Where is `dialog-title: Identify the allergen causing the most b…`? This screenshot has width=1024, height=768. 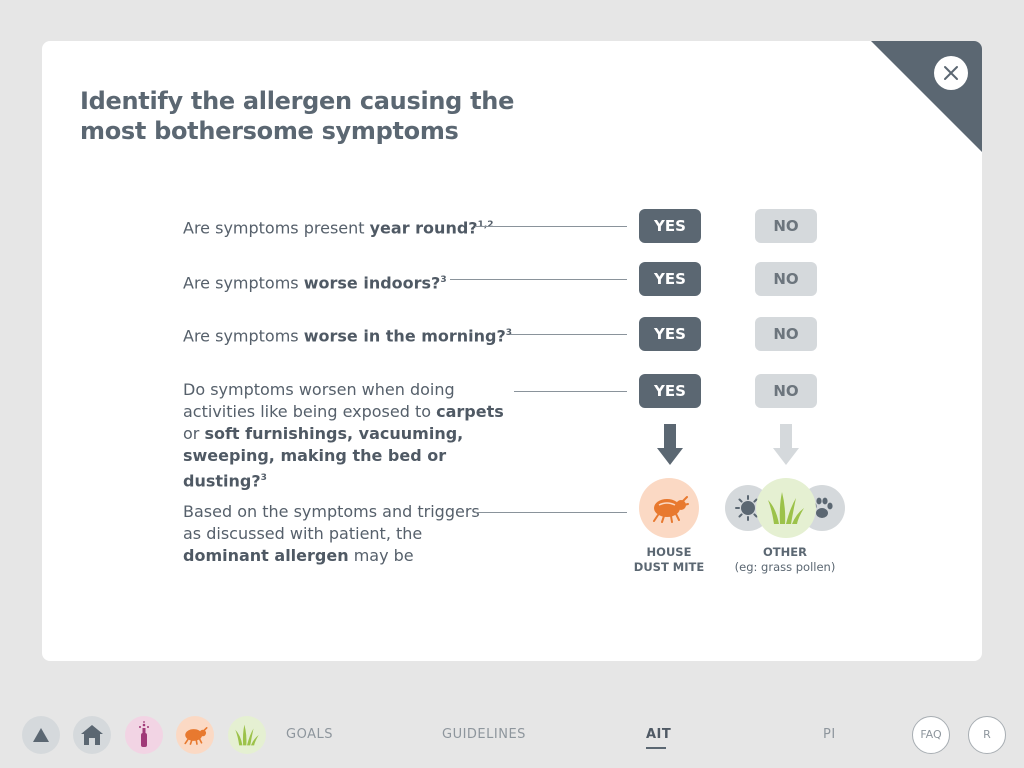
dialog-title: Identify the allergen causing the most b… is located at coordinates (297, 116).